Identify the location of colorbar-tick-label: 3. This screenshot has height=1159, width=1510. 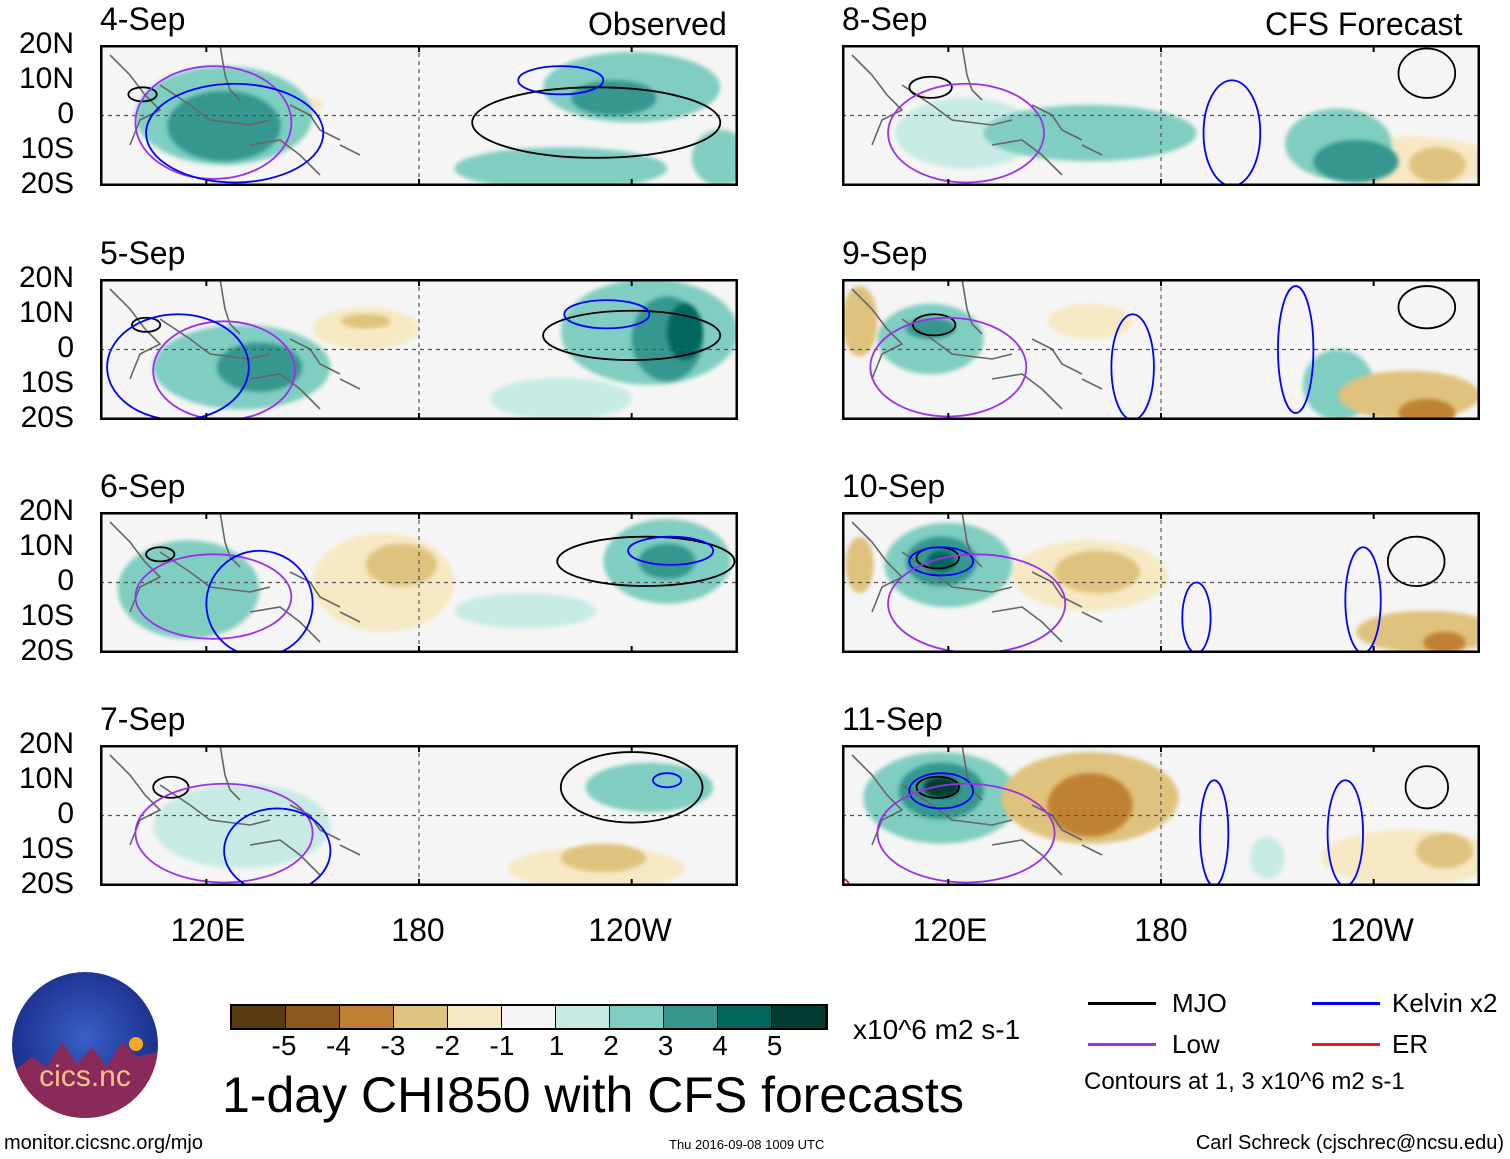
(665, 1045).